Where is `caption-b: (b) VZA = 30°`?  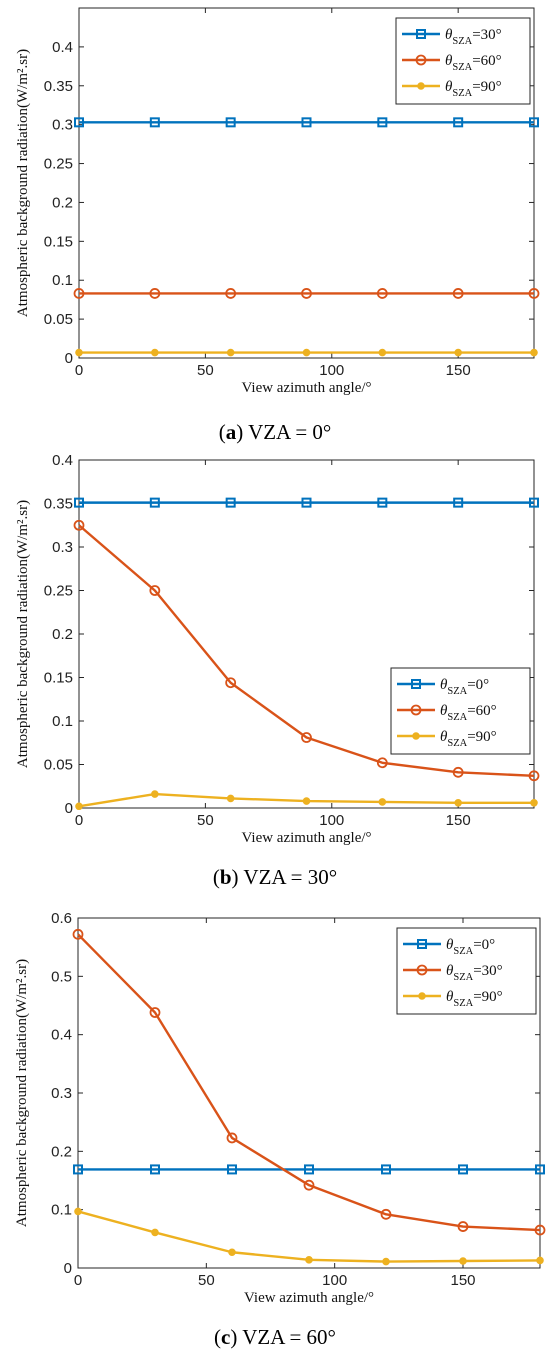 caption-b: (b) VZA = 30° is located at coordinates (275, 877).